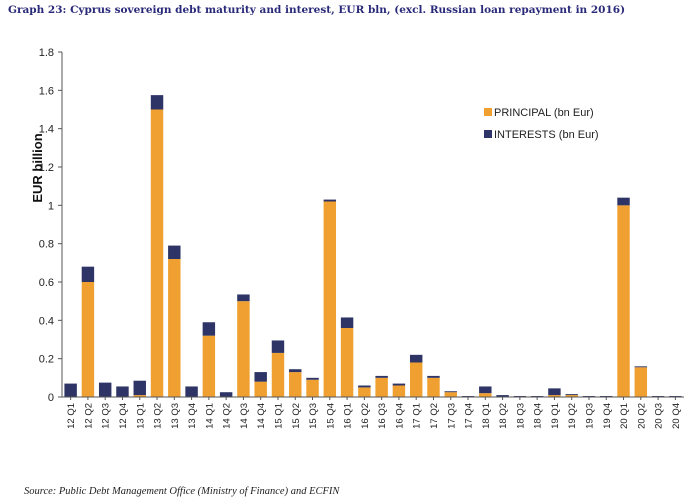  Describe the element at coordinates (589, 416) in the screenshot. I see `x-tick-label: 19 Q3` at that location.